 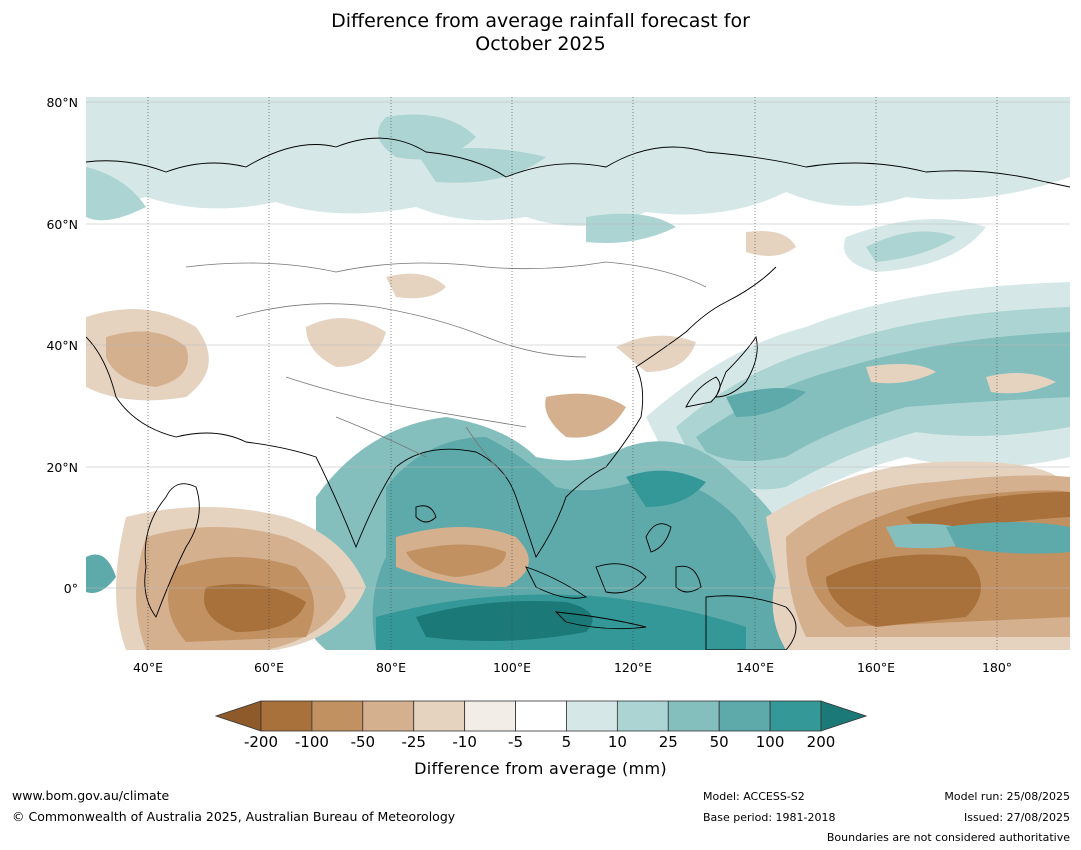 I want to click on lon-label-60e: 60°E, so click(x=269, y=667).